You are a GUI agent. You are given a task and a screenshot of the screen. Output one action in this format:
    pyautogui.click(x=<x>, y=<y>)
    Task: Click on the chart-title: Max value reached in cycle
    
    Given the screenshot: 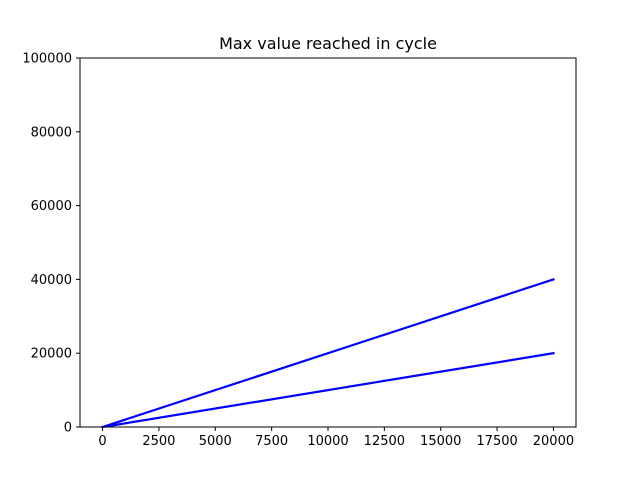 What is the action you would take?
    pyautogui.click(x=328, y=43)
    